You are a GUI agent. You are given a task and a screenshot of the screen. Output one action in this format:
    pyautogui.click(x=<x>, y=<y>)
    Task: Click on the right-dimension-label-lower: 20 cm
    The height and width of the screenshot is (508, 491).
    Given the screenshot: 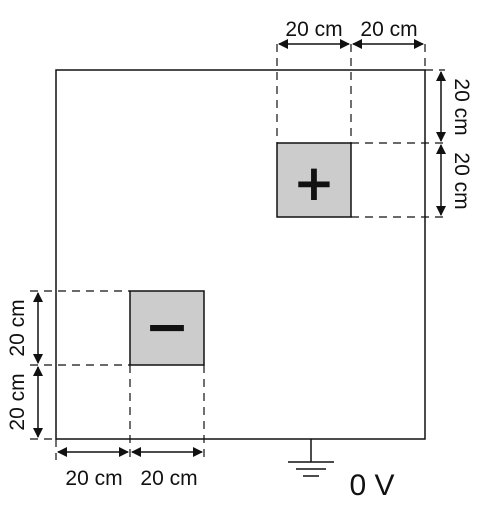 What is the action you would take?
    pyautogui.click(x=461, y=180)
    